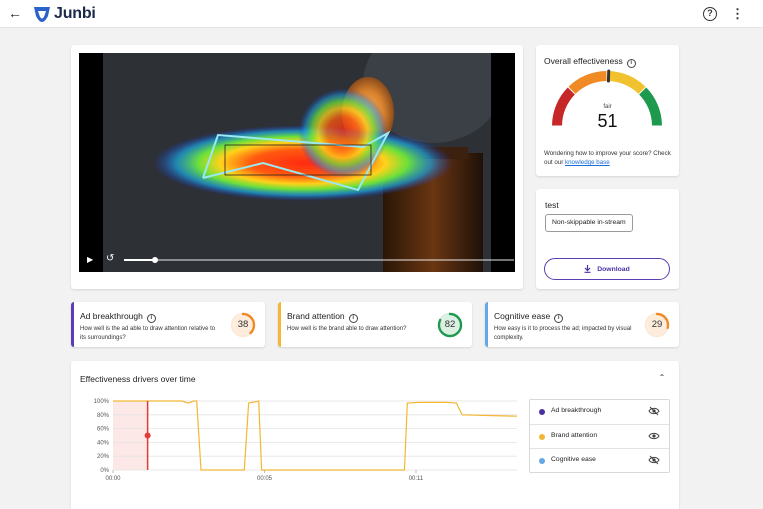  What do you see at coordinates (75, 13) in the screenshot?
I see `app-name: Junbi` at bounding box center [75, 13].